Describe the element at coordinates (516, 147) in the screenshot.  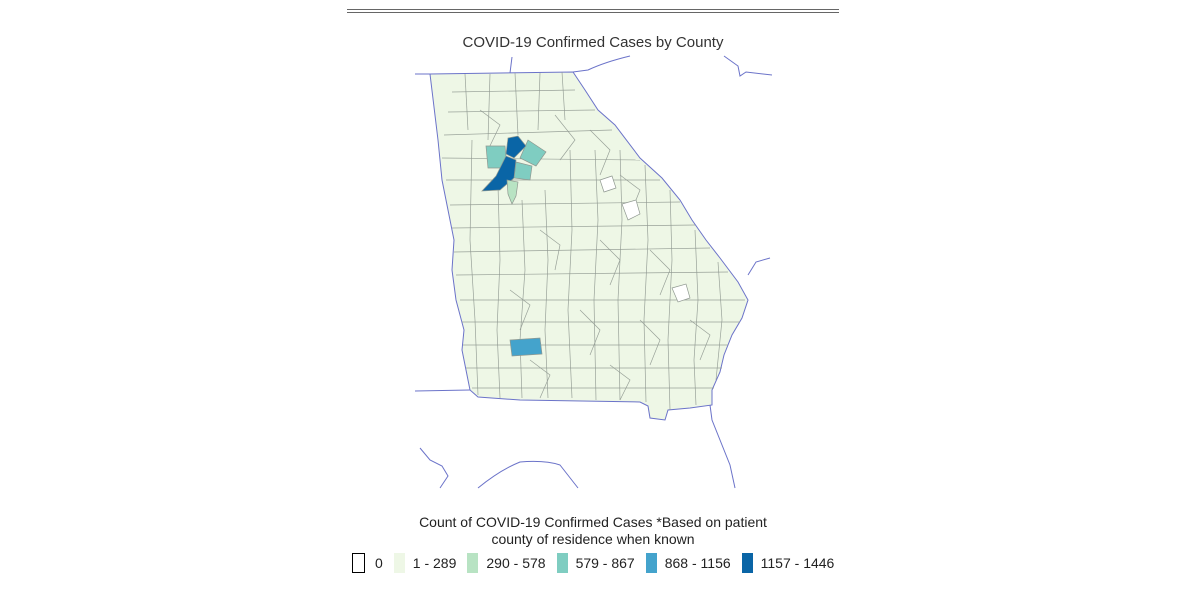
I see `county-1157-1446-north` at that location.